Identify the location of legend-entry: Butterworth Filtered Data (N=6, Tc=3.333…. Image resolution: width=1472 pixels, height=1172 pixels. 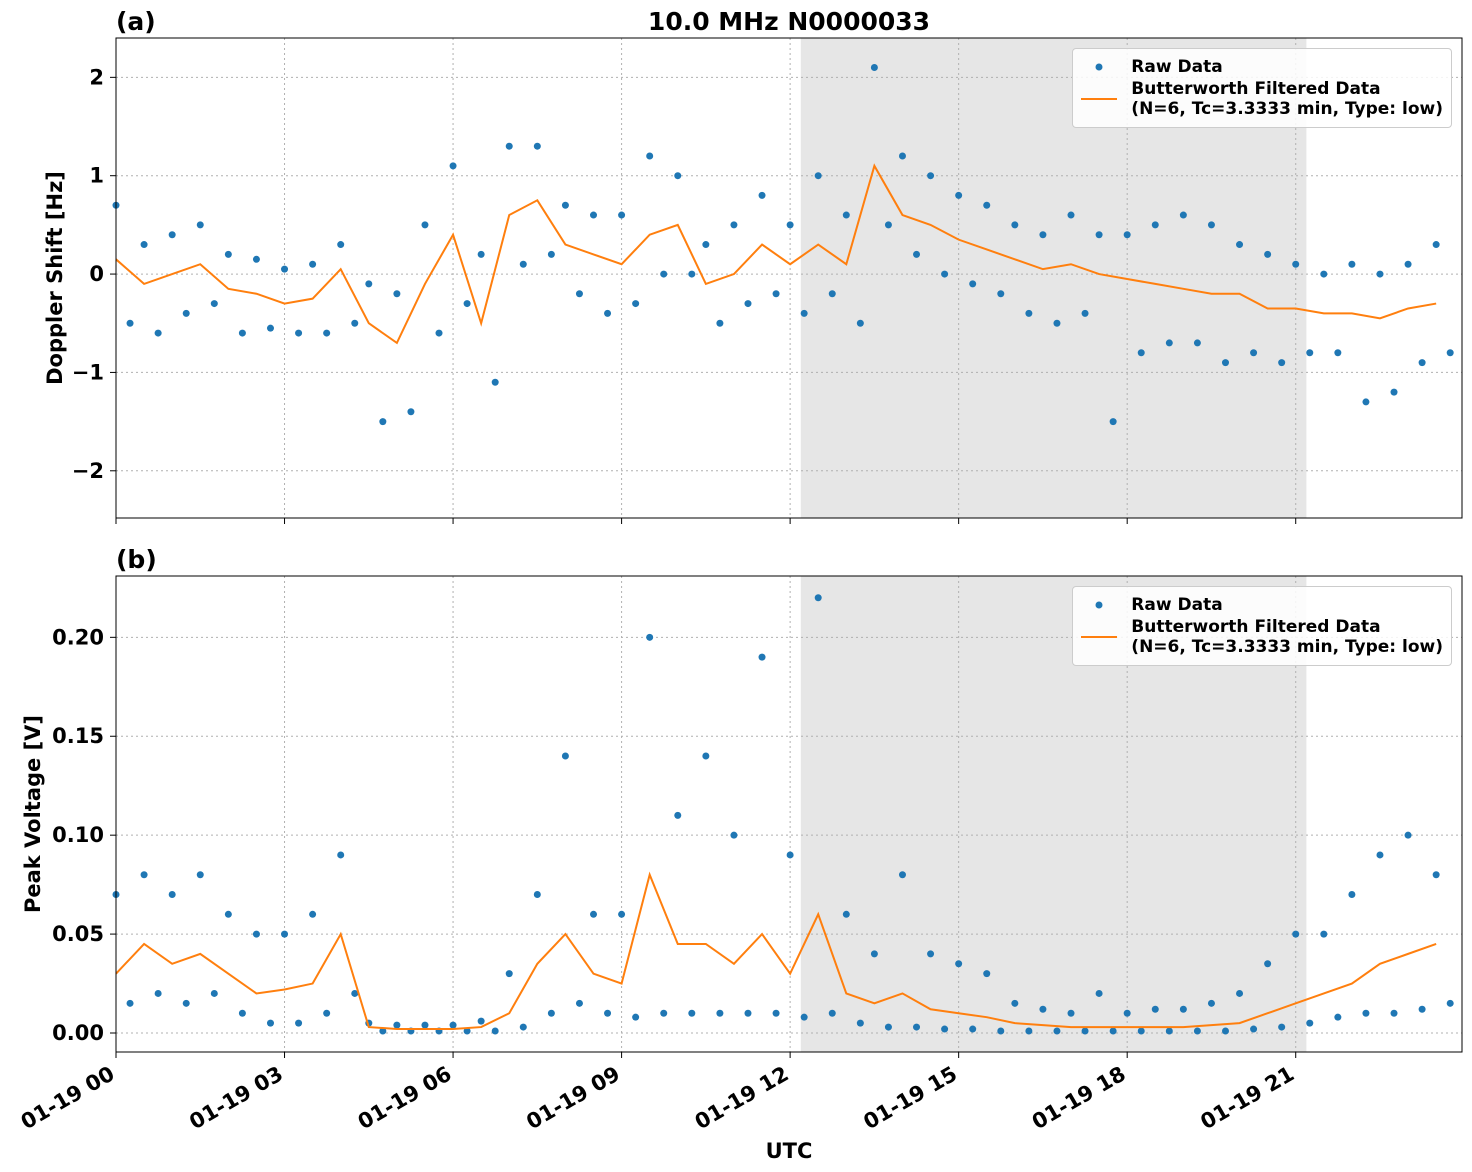
(1262, 99).